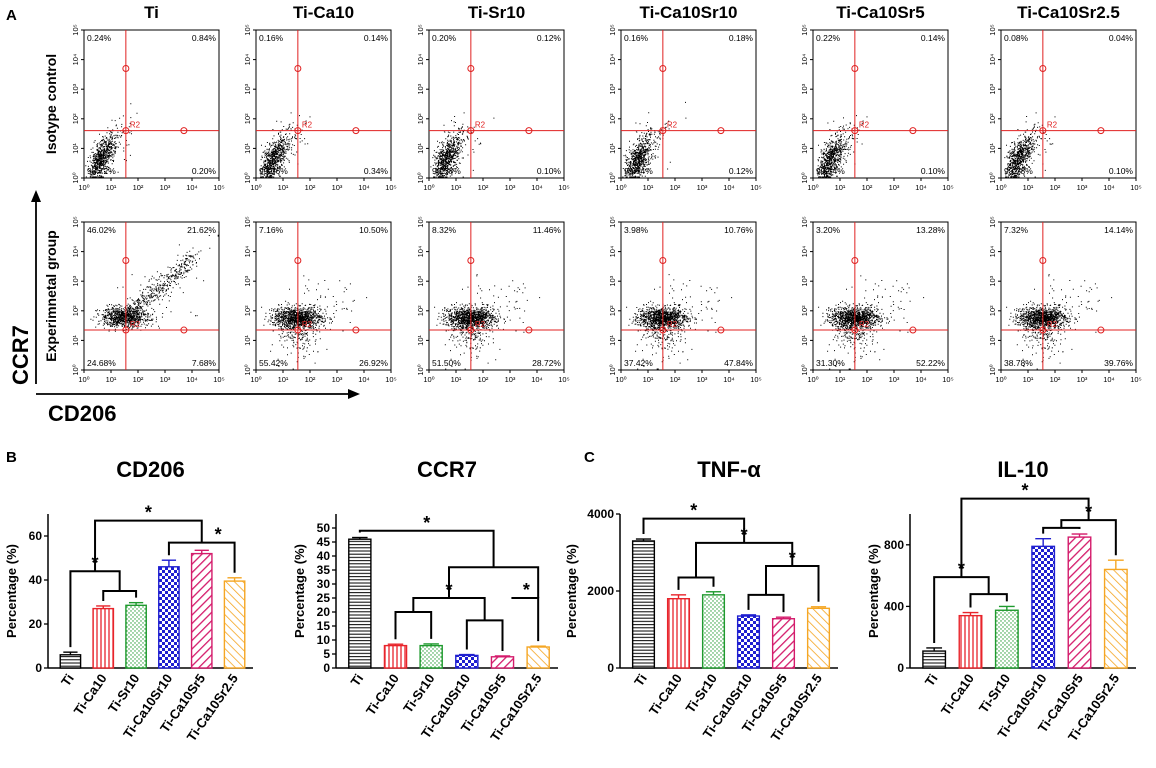 Image resolution: width=1156 pixels, height=768 pixels. What do you see at coordinates (148, 513) in the screenshot?
I see `significance-star: *` at bounding box center [148, 513].